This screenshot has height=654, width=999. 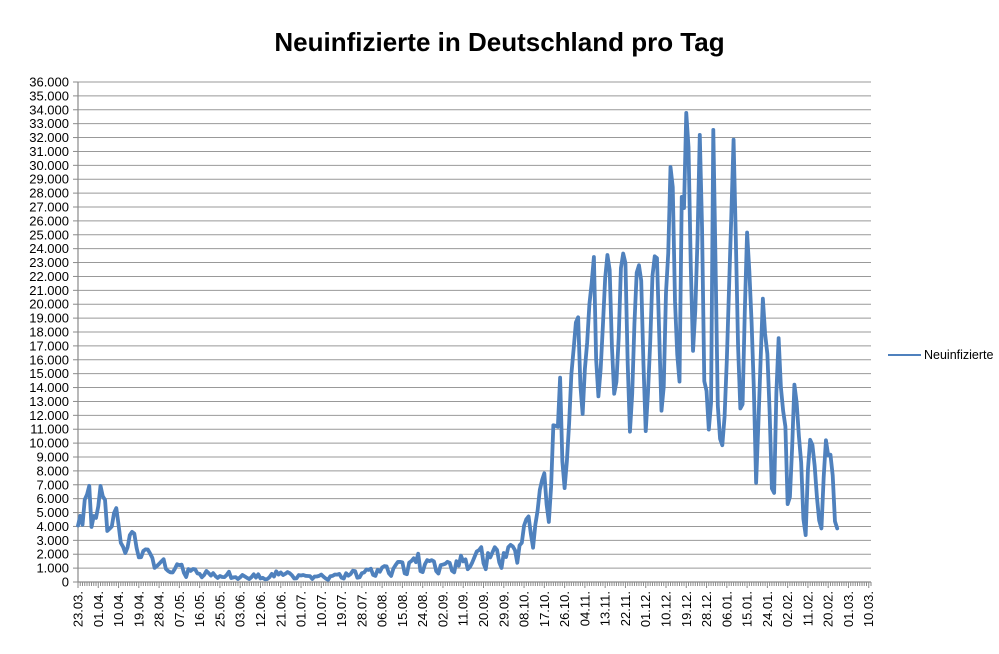 I want to click on y-axis-label: 19.000, so click(x=49, y=318).